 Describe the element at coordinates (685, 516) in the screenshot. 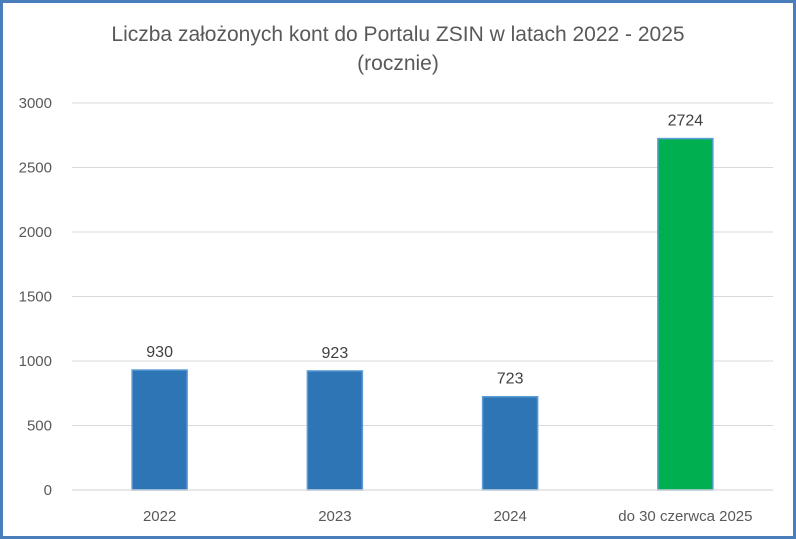

I see `x-tick-label: do 30 czerwca 2025` at that location.